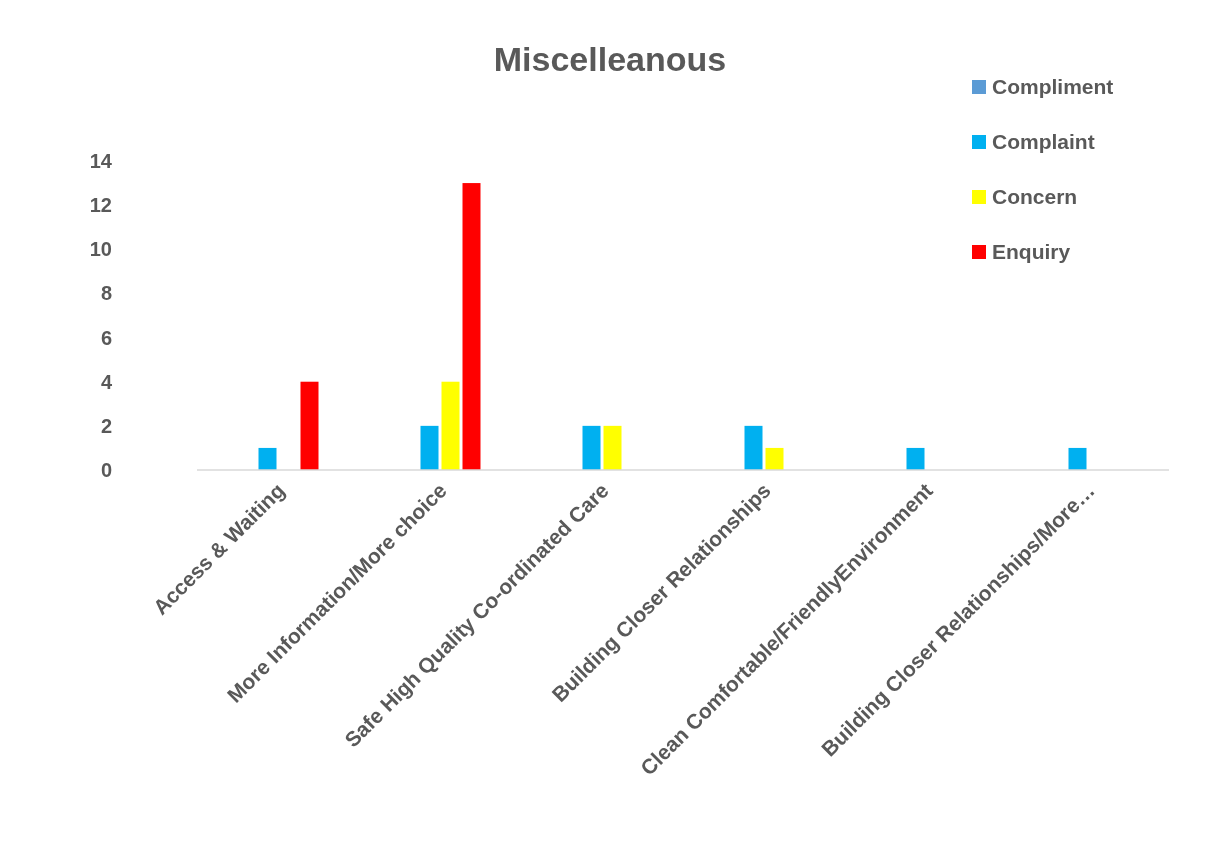 Image resolution: width=1208 pixels, height=850 pixels. What do you see at coordinates (1035, 197) in the screenshot?
I see `legend-label: Concern` at bounding box center [1035, 197].